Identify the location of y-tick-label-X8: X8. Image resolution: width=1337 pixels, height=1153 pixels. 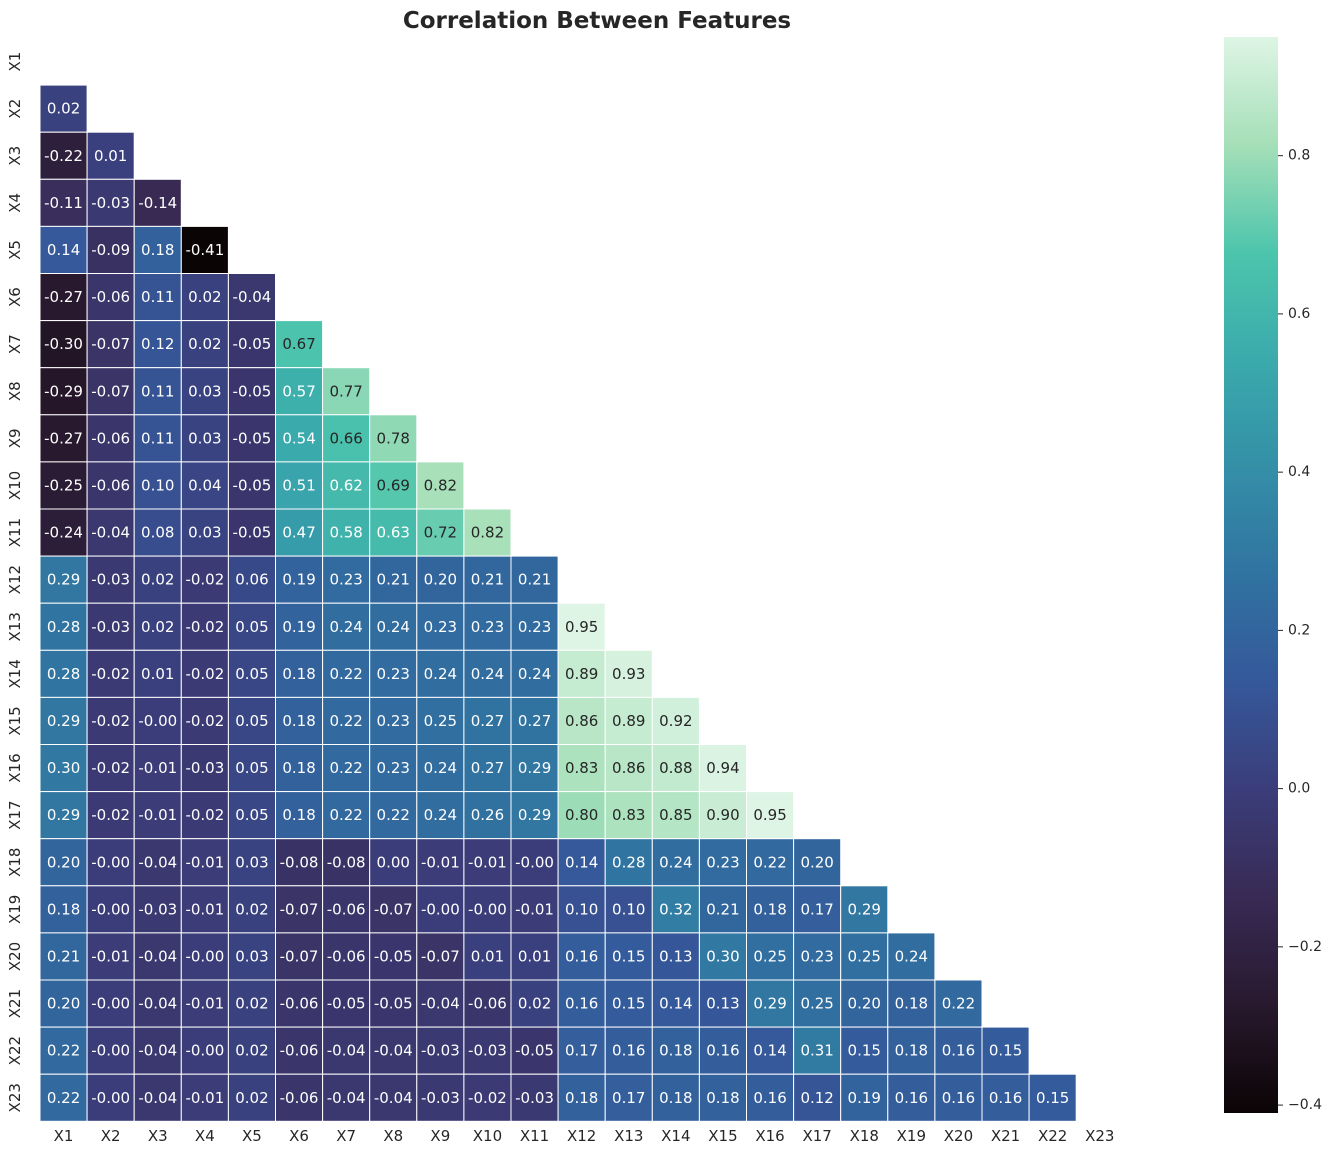
(15, 391).